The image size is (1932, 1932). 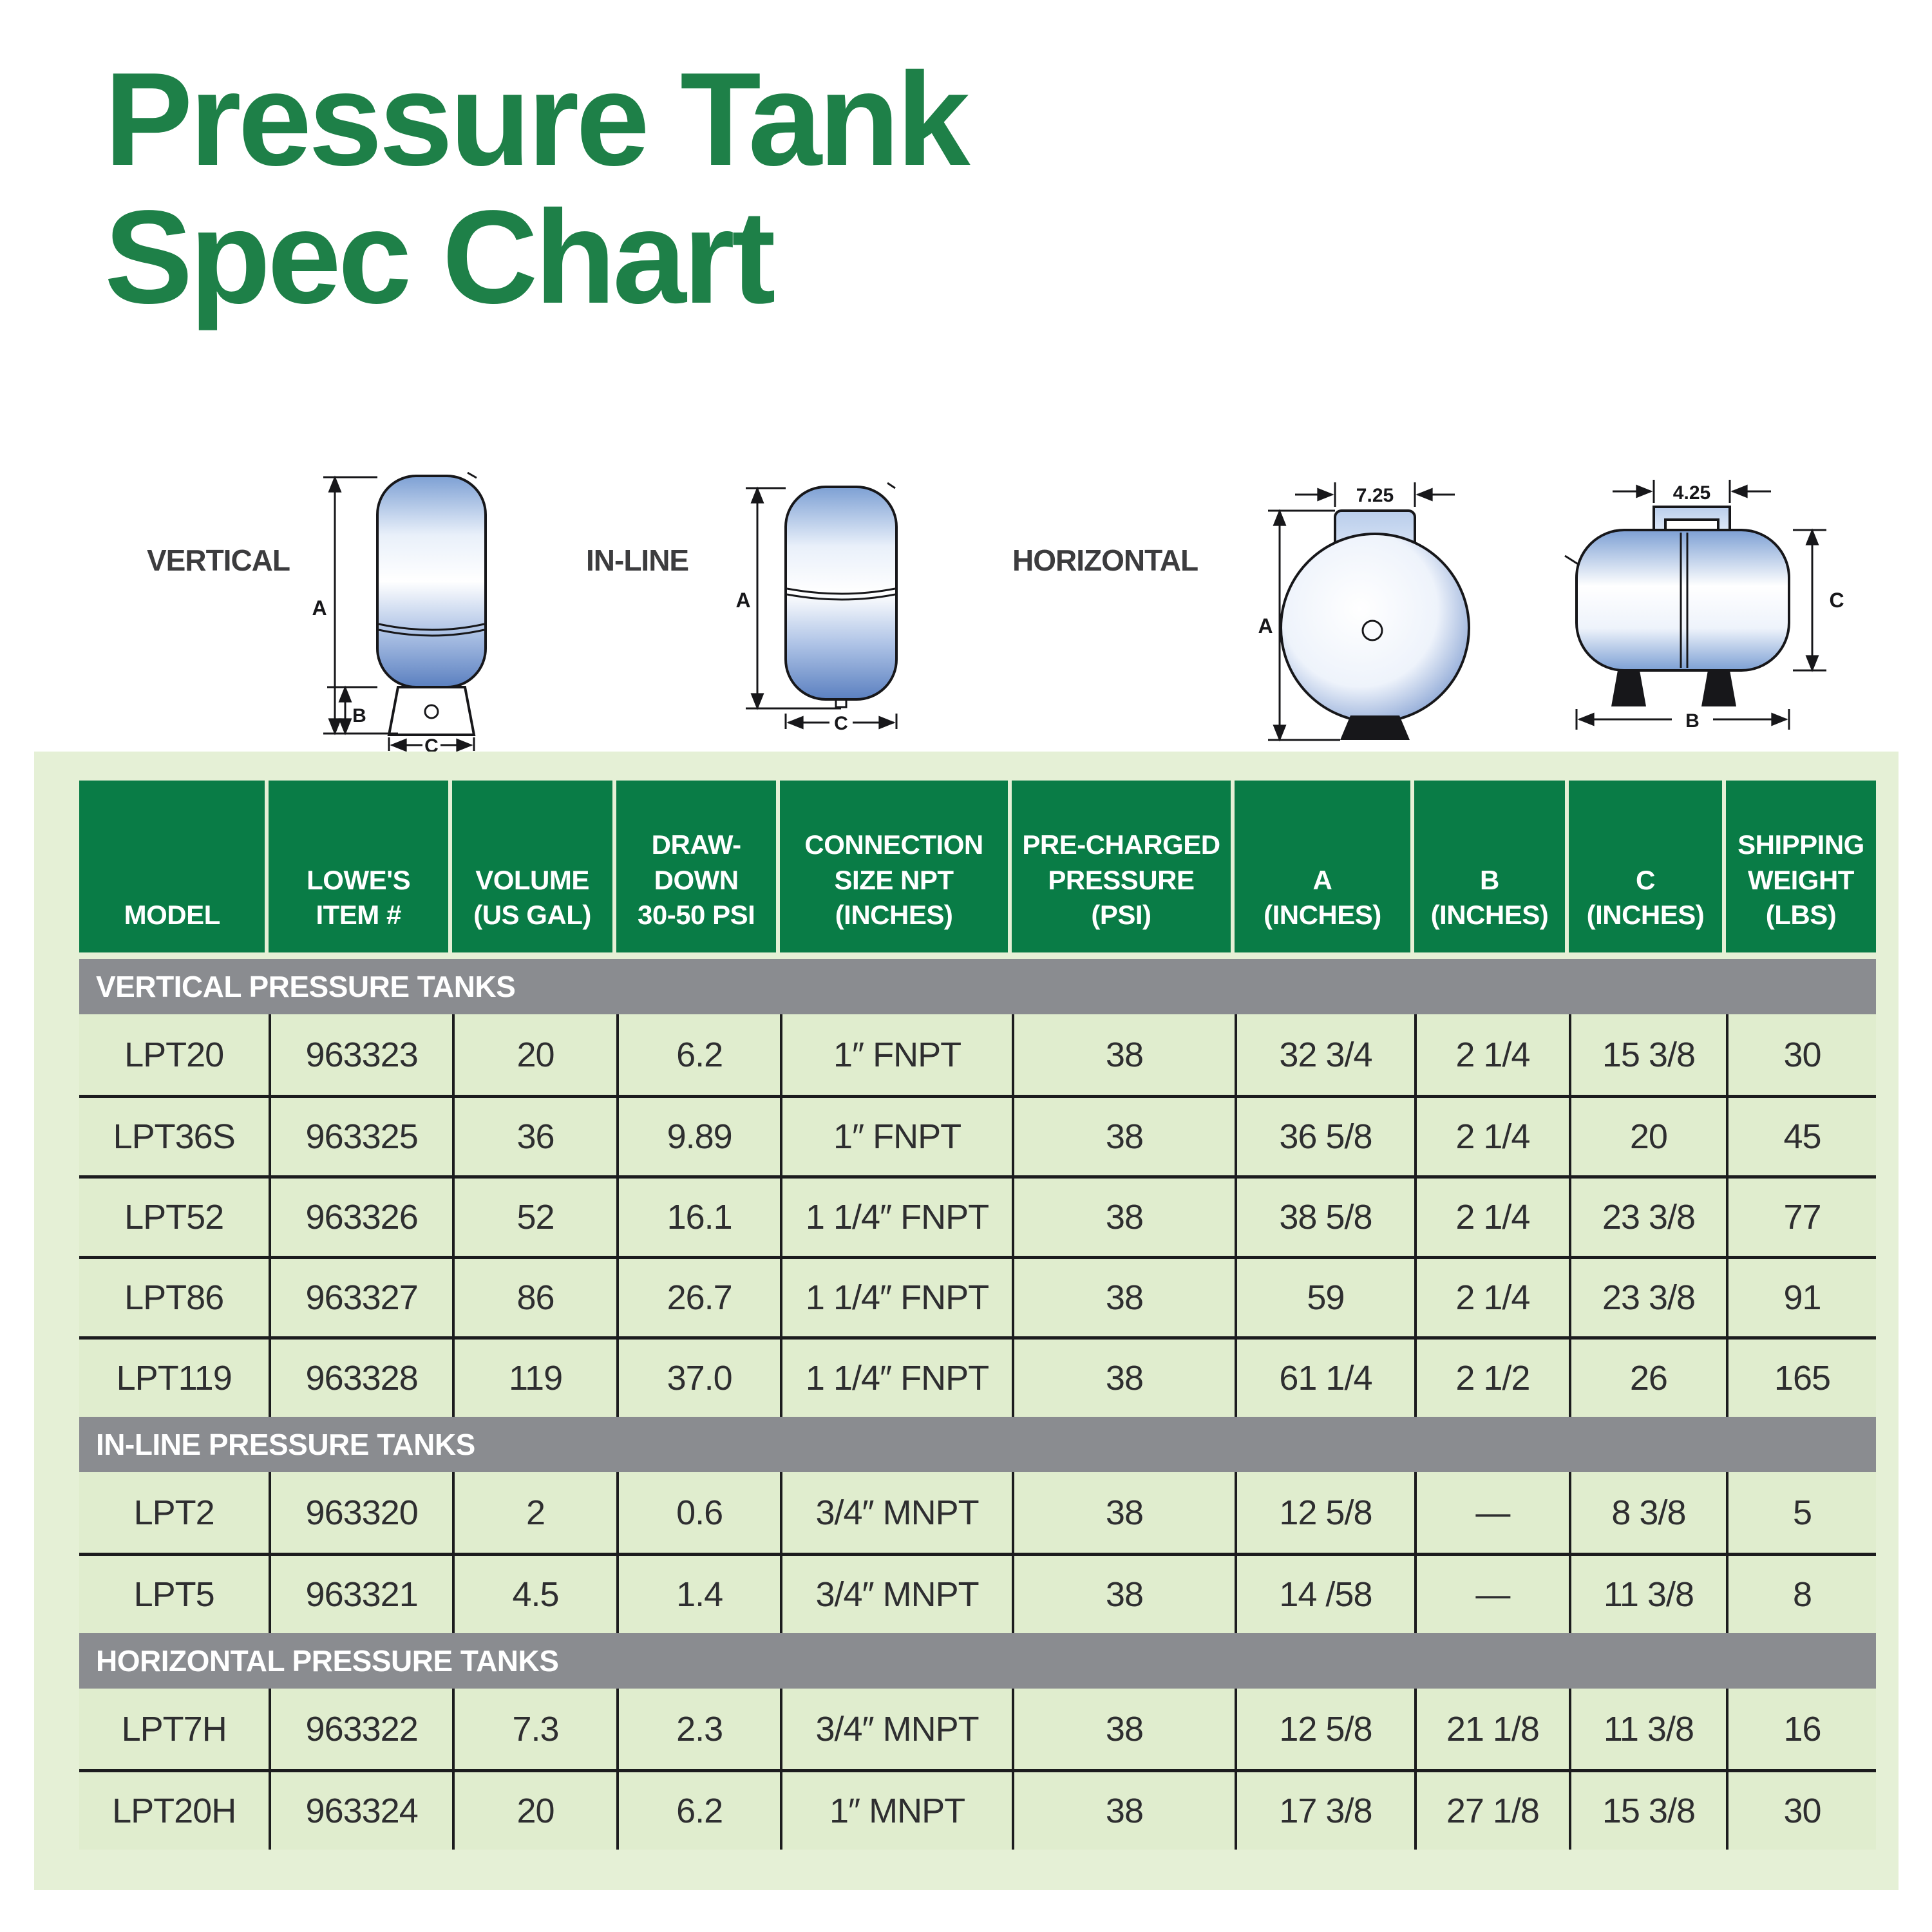 What do you see at coordinates (698, 1729) in the screenshot?
I see `cell-drawdown: 2.3` at bounding box center [698, 1729].